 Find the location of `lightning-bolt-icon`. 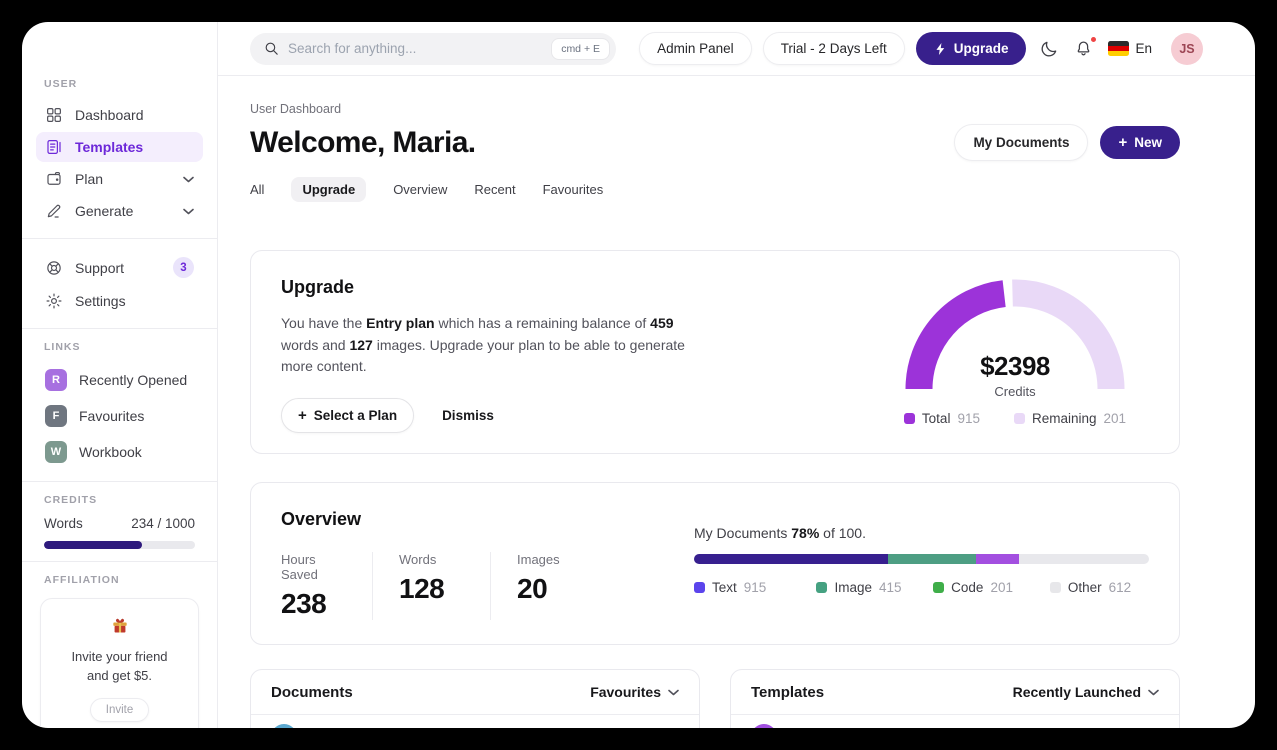

lightning-bolt-icon is located at coordinates (940, 48).